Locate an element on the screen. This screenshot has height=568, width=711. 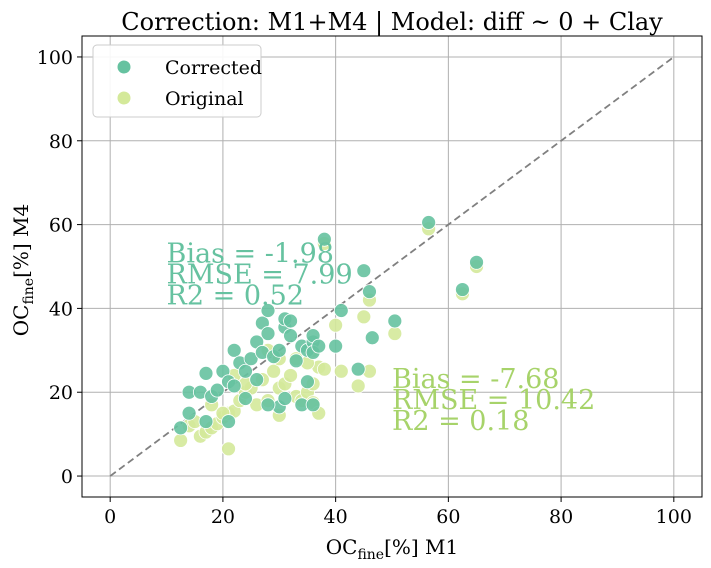
x-tick-label: 100 is located at coordinates (674, 517).